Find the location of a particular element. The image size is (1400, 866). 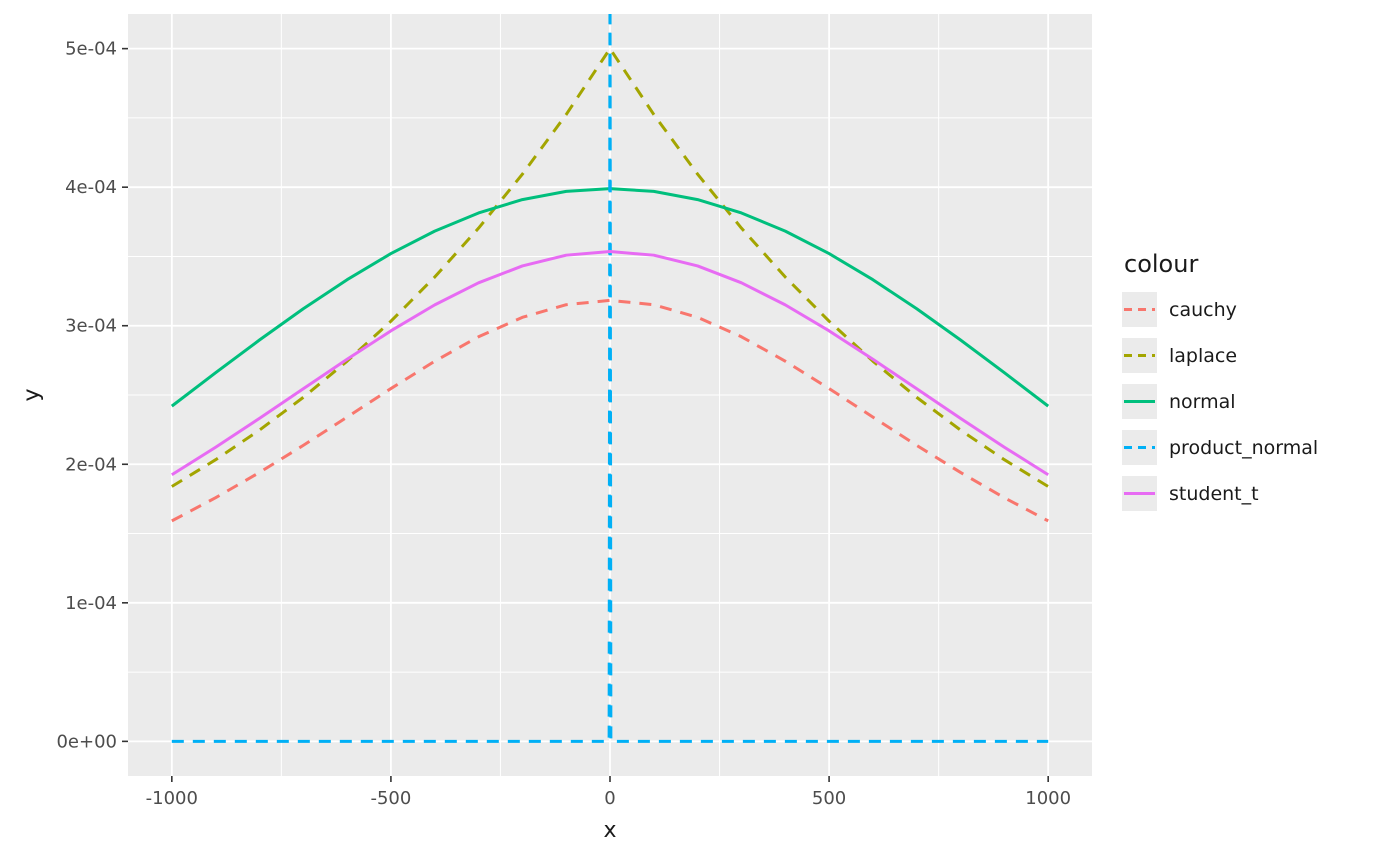

x-tick-label: -1000 is located at coordinates (172, 798).